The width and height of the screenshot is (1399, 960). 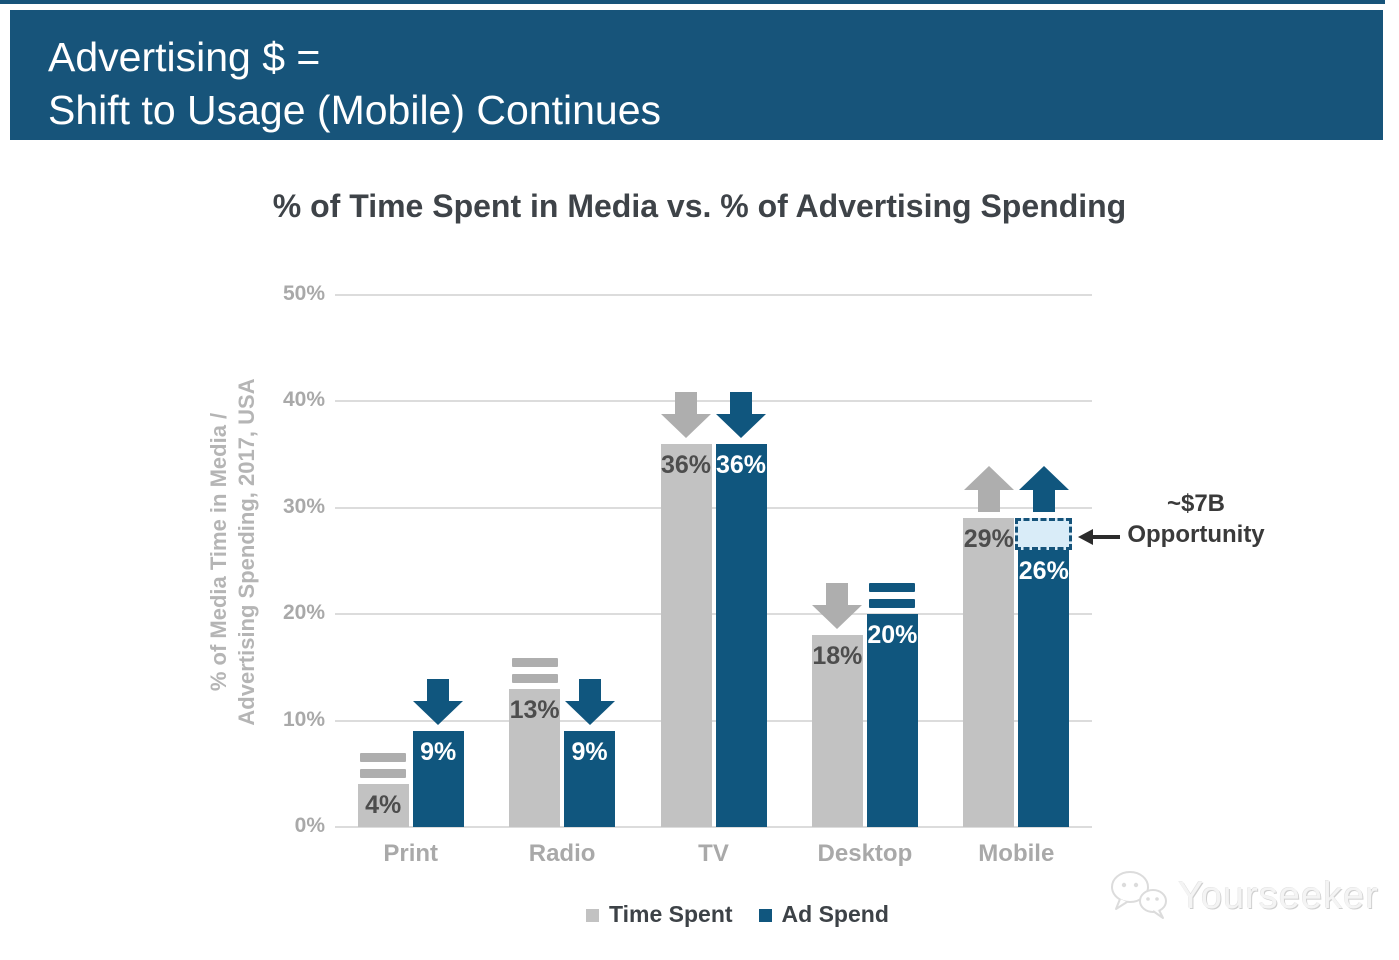 I want to click on opportunity-annotation-line2: Opportunity, so click(x=1196, y=534).